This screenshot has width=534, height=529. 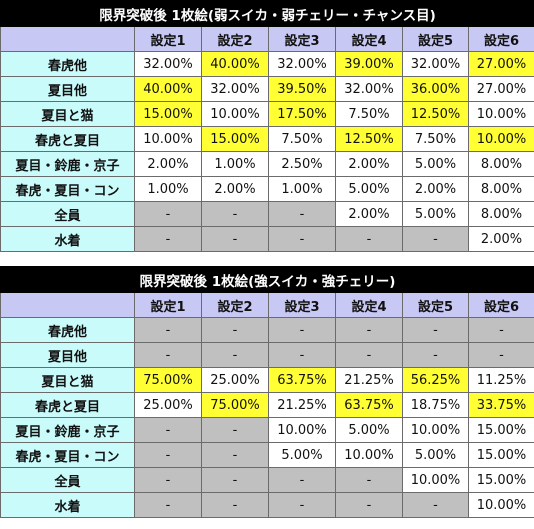 What do you see at coordinates (500, 380) in the screenshot?
I see `value-cell: 11.25%` at bounding box center [500, 380].